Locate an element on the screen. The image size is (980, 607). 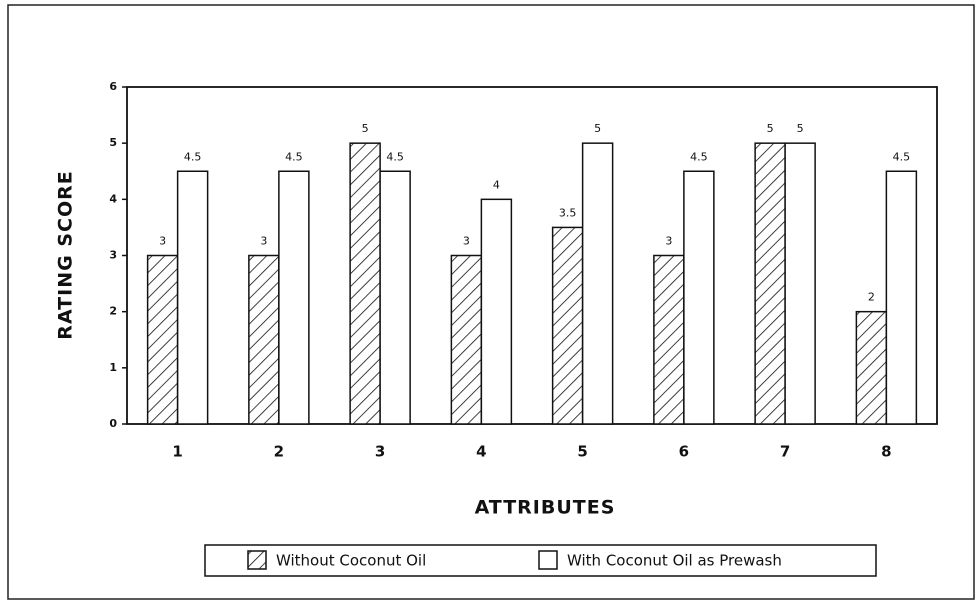
y-tick-label: 0 is located at coordinates (113, 423).